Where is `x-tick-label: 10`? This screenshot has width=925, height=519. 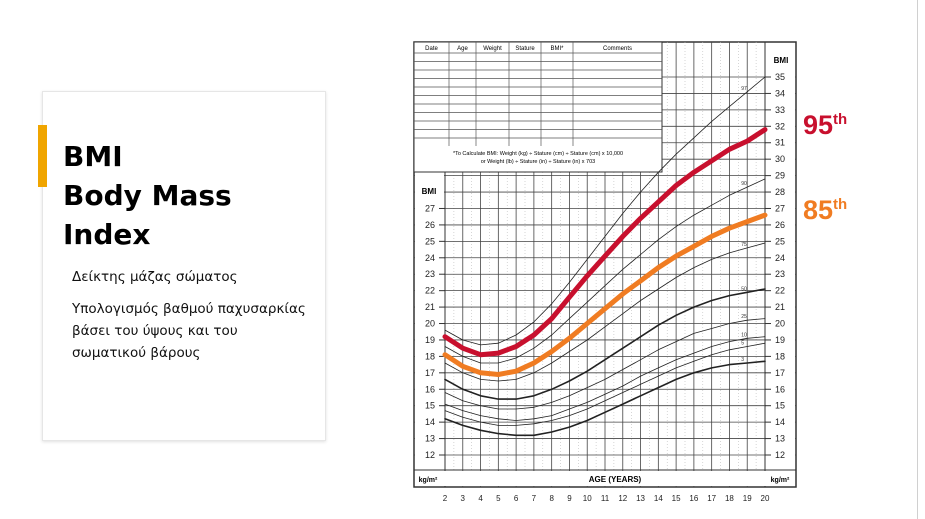
x-tick-label: 10 is located at coordinates (587, 498).